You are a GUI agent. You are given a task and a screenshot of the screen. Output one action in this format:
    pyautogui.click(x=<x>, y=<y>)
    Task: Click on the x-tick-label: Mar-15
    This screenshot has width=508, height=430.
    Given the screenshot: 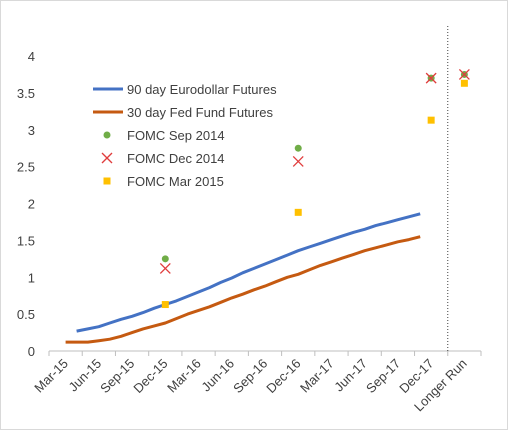 What is the action you would take?
    pyautogui.click(x=51, y=376)
    